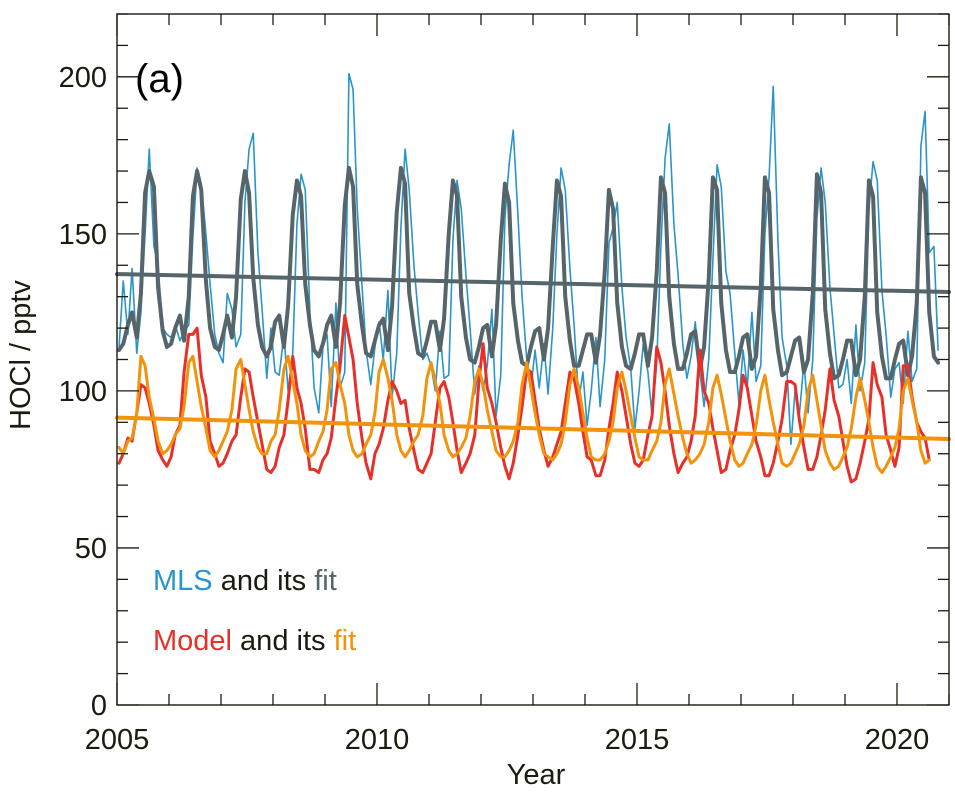  Describe the element at coordinates (192, 641) in the screenshot. I see `legend-text-part: Model` at that location.